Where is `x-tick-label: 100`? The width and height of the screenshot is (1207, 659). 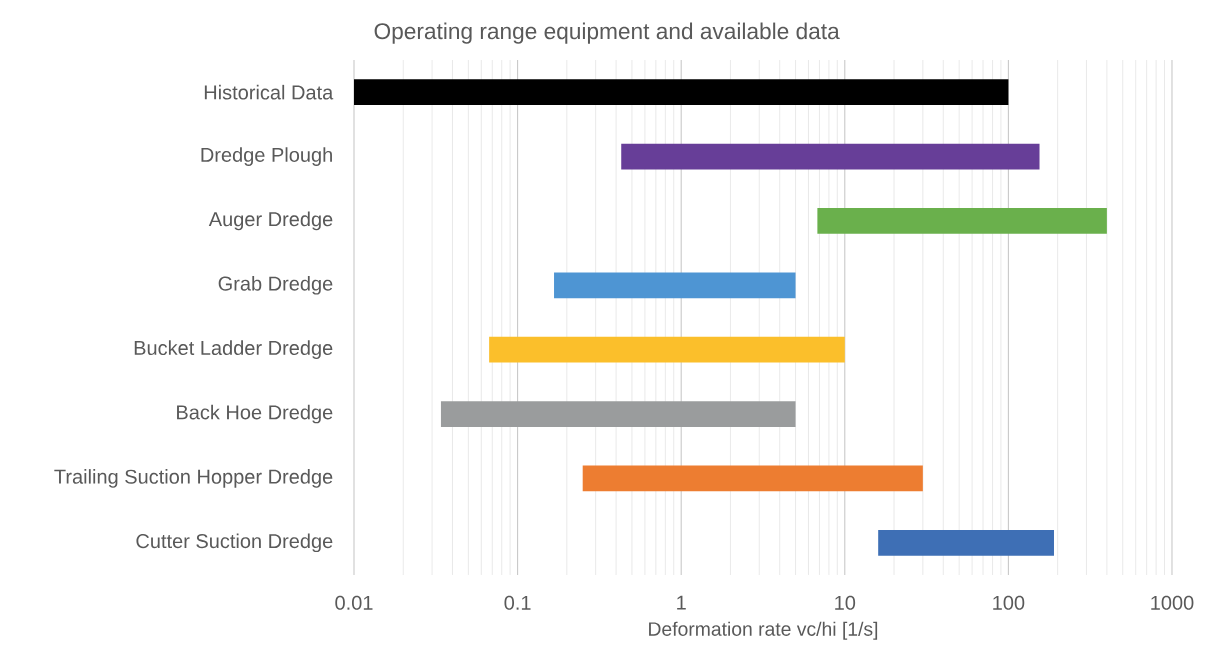 x-tick-label: 100 is located at coordinates (1009, 602).